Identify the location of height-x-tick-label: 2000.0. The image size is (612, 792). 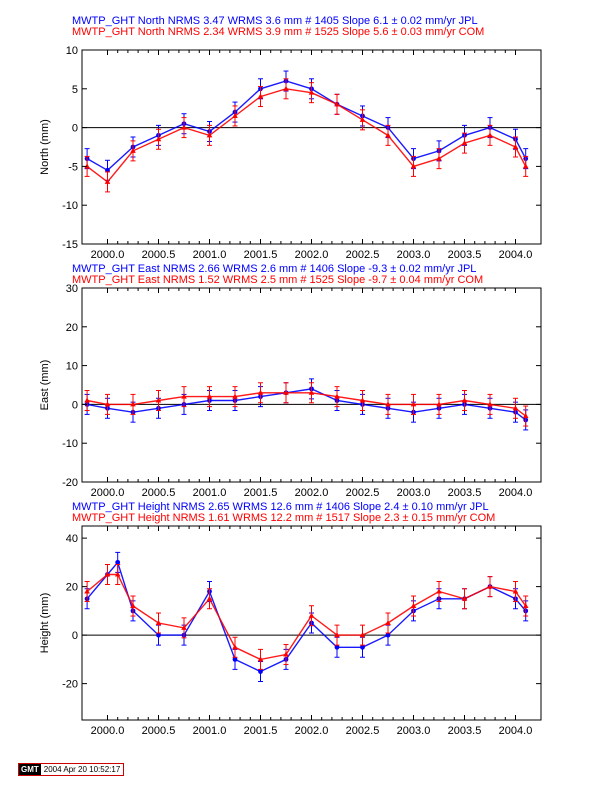
(108, 731).